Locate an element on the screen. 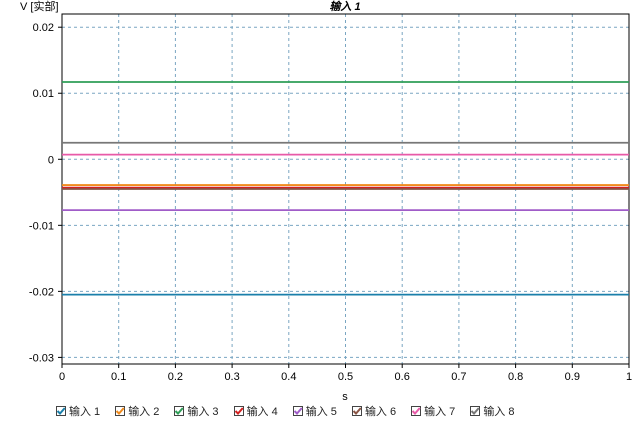 The image size is (639, 422). x-tick-label: 0 is located at coordinates (62, 377).